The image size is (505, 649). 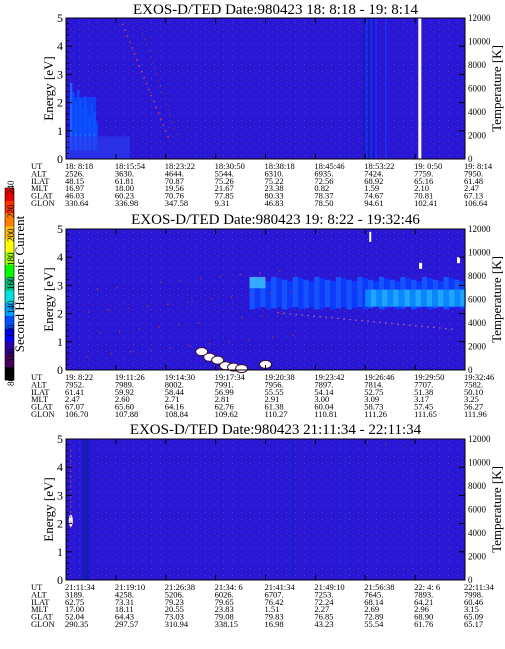 I want to click on orbit-table-cell: 330.64, so click(x=77, y=203).